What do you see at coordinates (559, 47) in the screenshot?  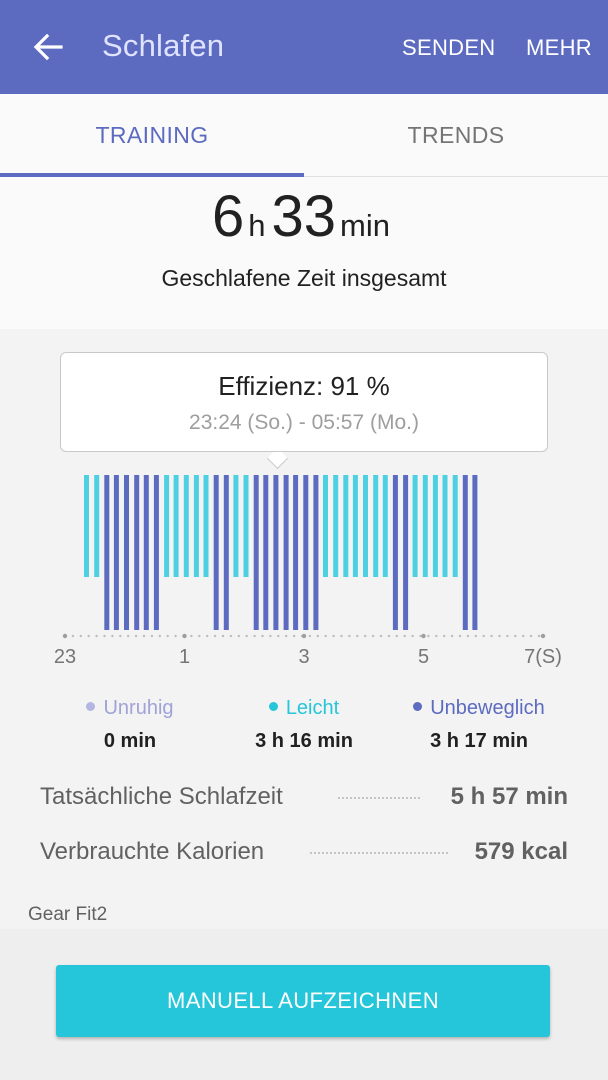 I see `more-button: MEHR` at bounding box center [559, 47].